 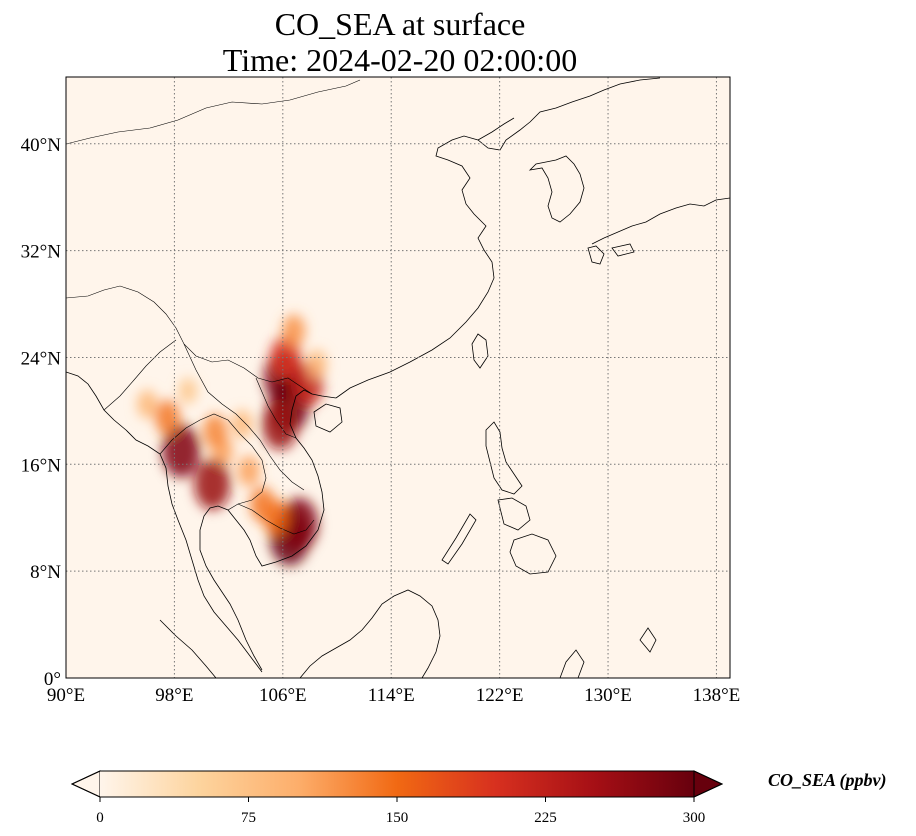 I want to click on colorbar-ticks: 0 75 150 225 300, so click(x=400, y=811).